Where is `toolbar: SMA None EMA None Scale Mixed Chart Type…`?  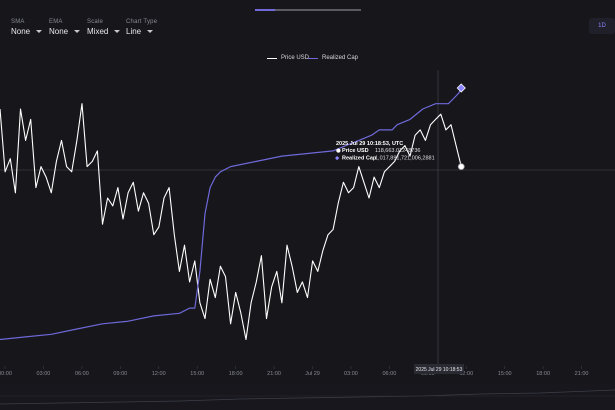
toolbar: SMA None EMA None Scale Mixed Chart Type… is located at coordinates (307, 22).